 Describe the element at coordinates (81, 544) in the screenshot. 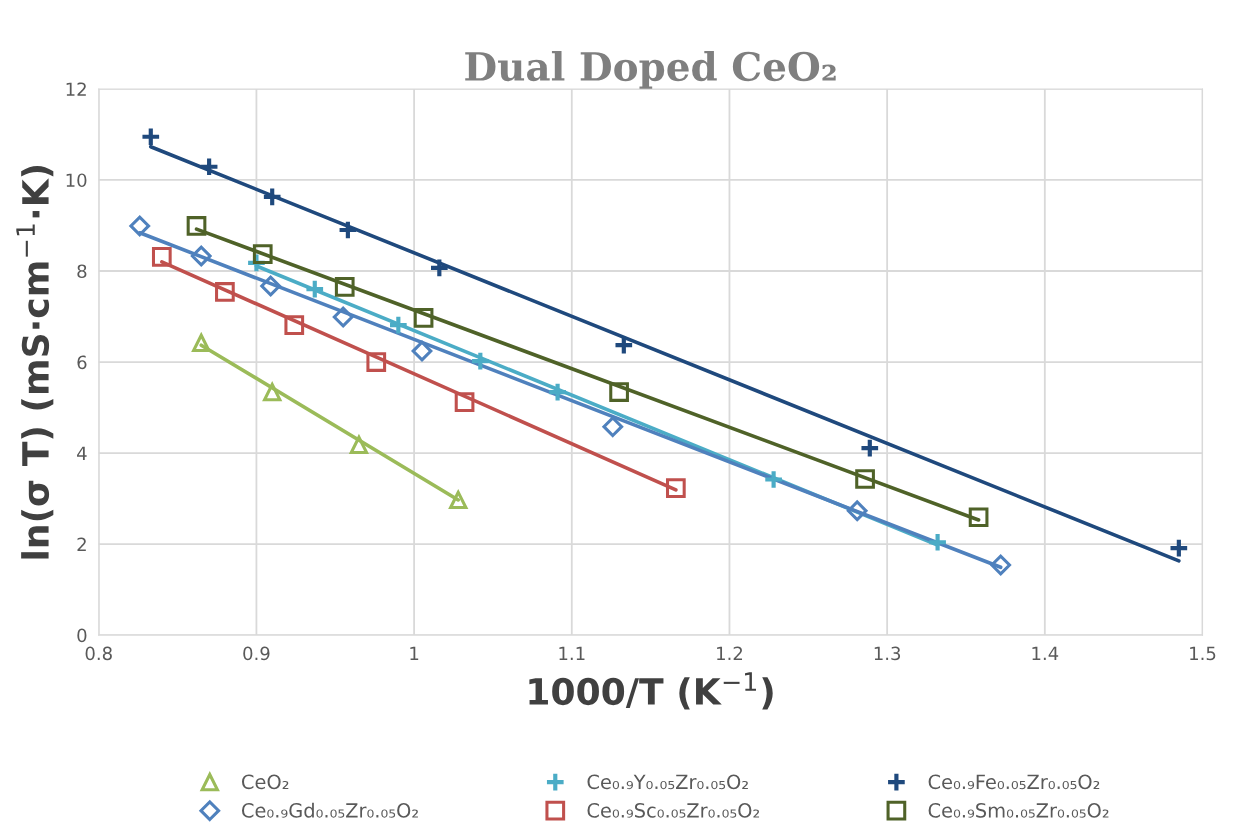

I see `y-tick-label: 2` at that location.